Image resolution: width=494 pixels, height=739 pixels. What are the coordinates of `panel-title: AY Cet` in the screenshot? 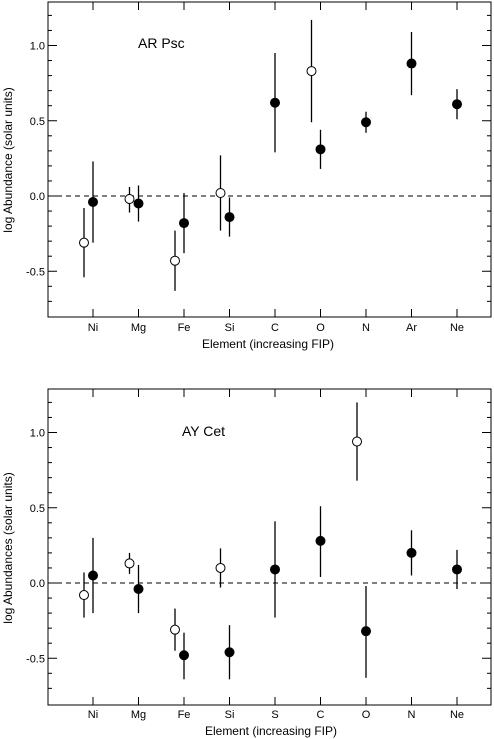 It's located at (203, 431).